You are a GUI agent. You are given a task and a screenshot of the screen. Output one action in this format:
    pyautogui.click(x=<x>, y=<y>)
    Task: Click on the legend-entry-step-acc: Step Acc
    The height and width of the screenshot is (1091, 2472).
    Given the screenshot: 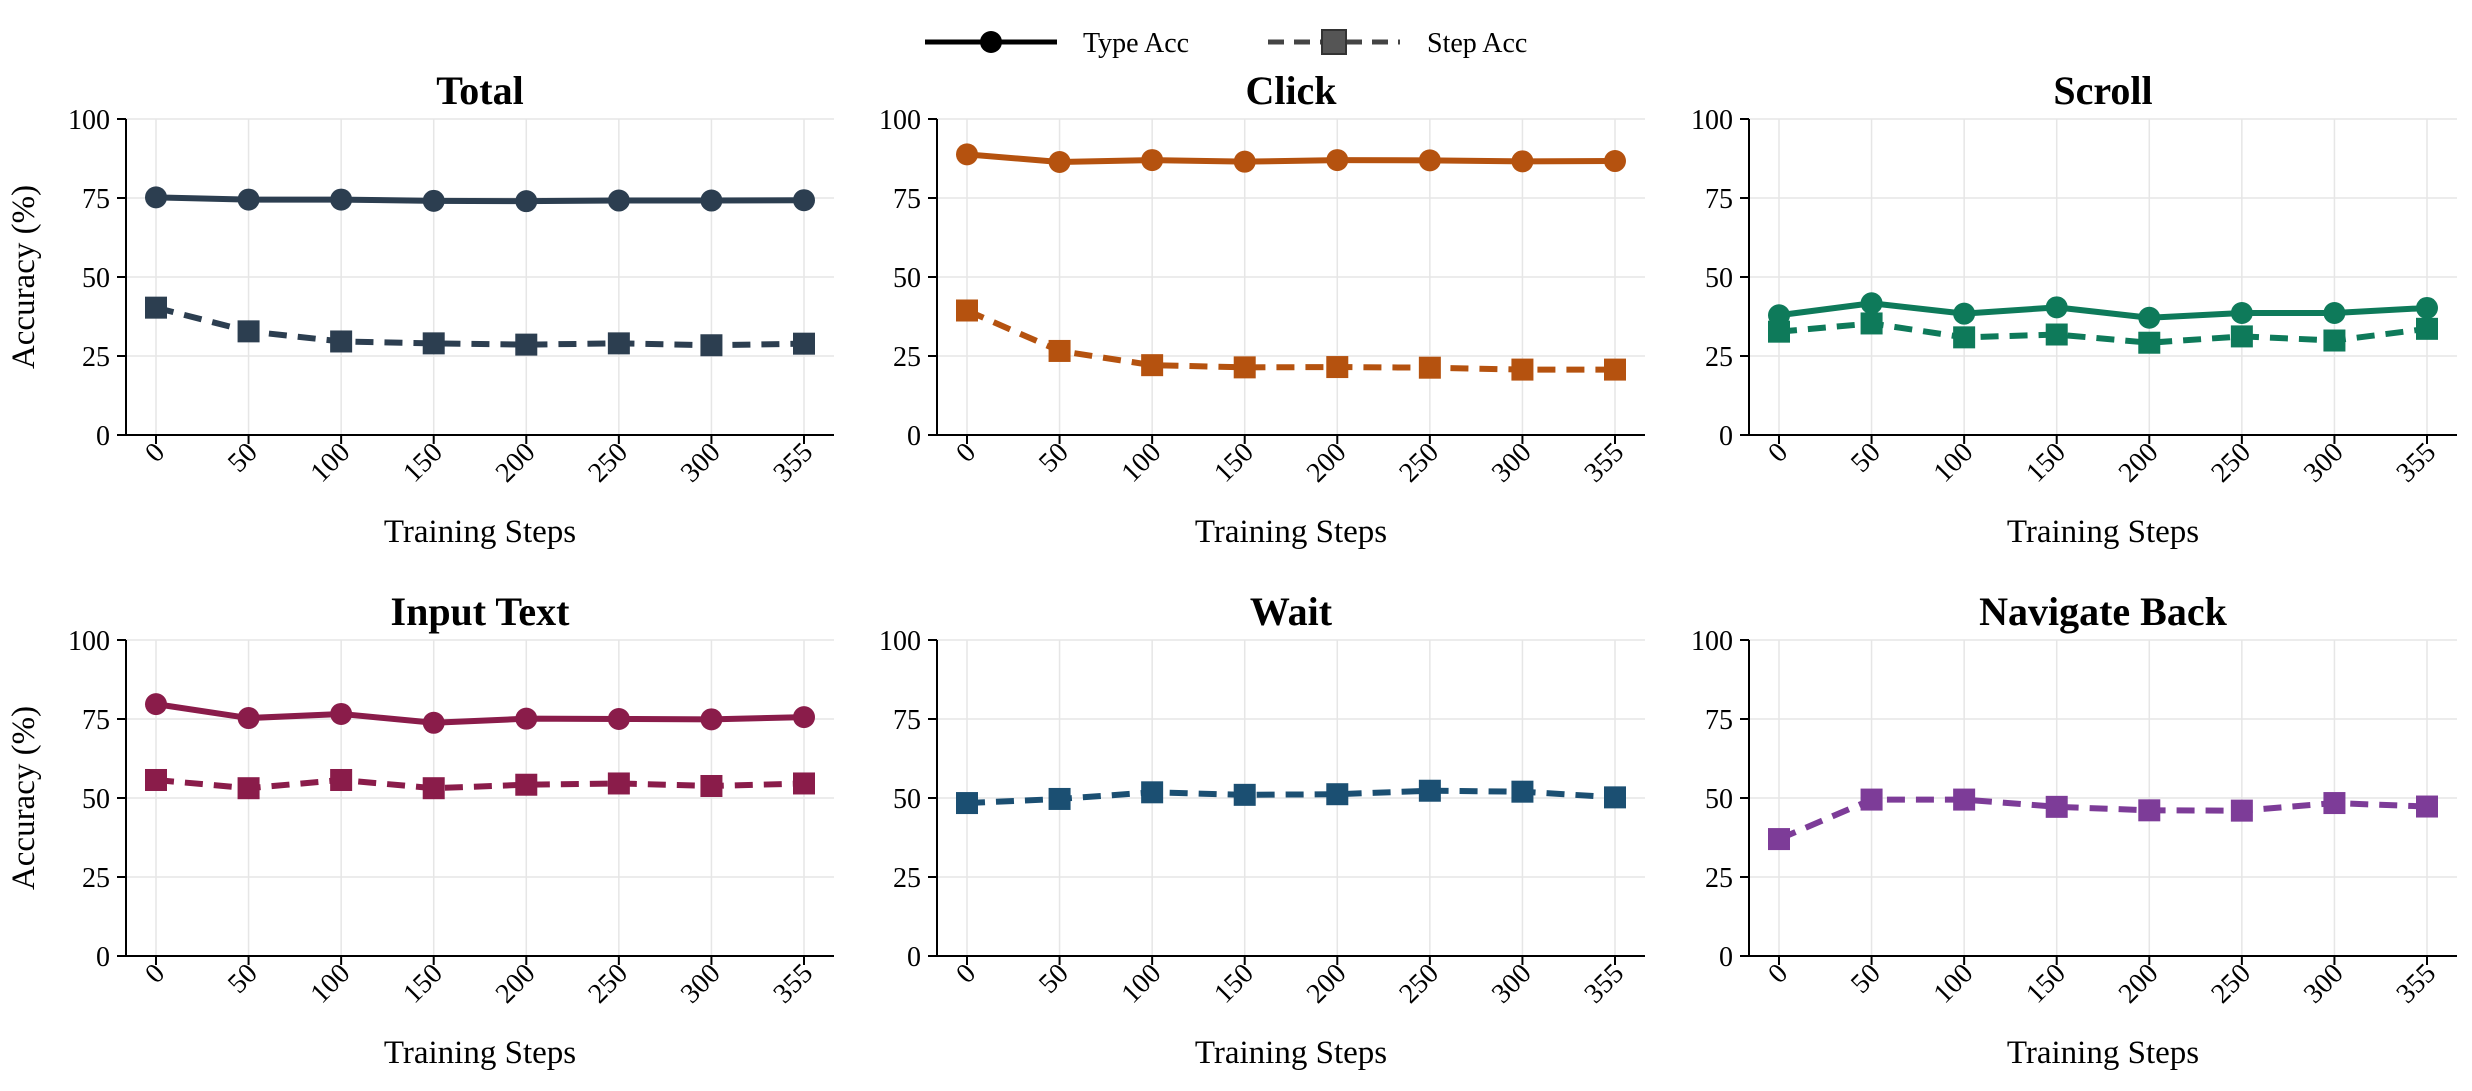 What is the action you would take?
    pyautogui.click(x=1397, y=43)
    